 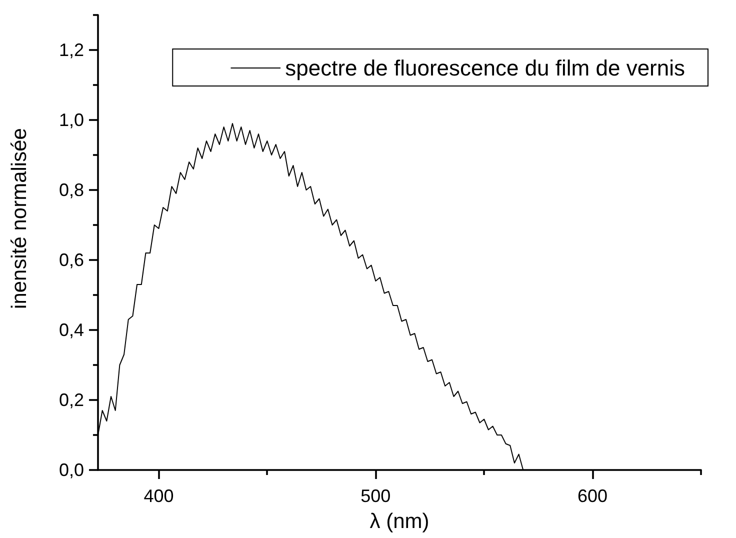 I want to click on y-tick-label: 0,0, so click(x=71, y=470).